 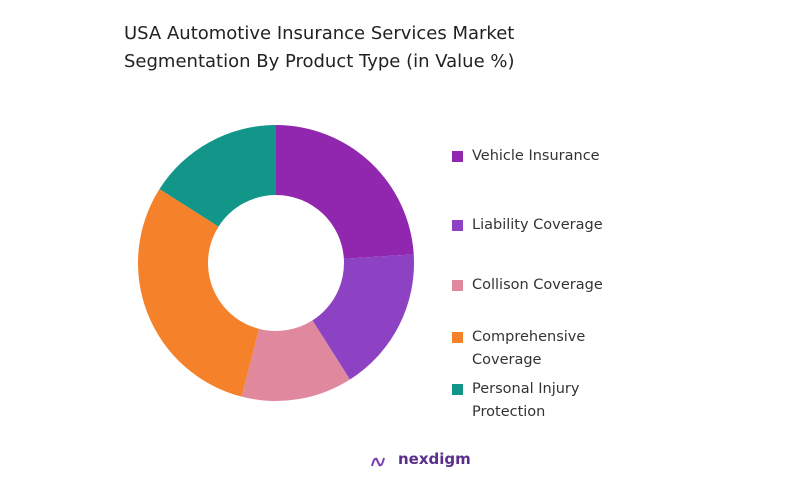 What do you see at coordinates (529, 348) in the screenshot?
I see `legend-label: Comprehensive Coverage` at bounding box center [529, 348].